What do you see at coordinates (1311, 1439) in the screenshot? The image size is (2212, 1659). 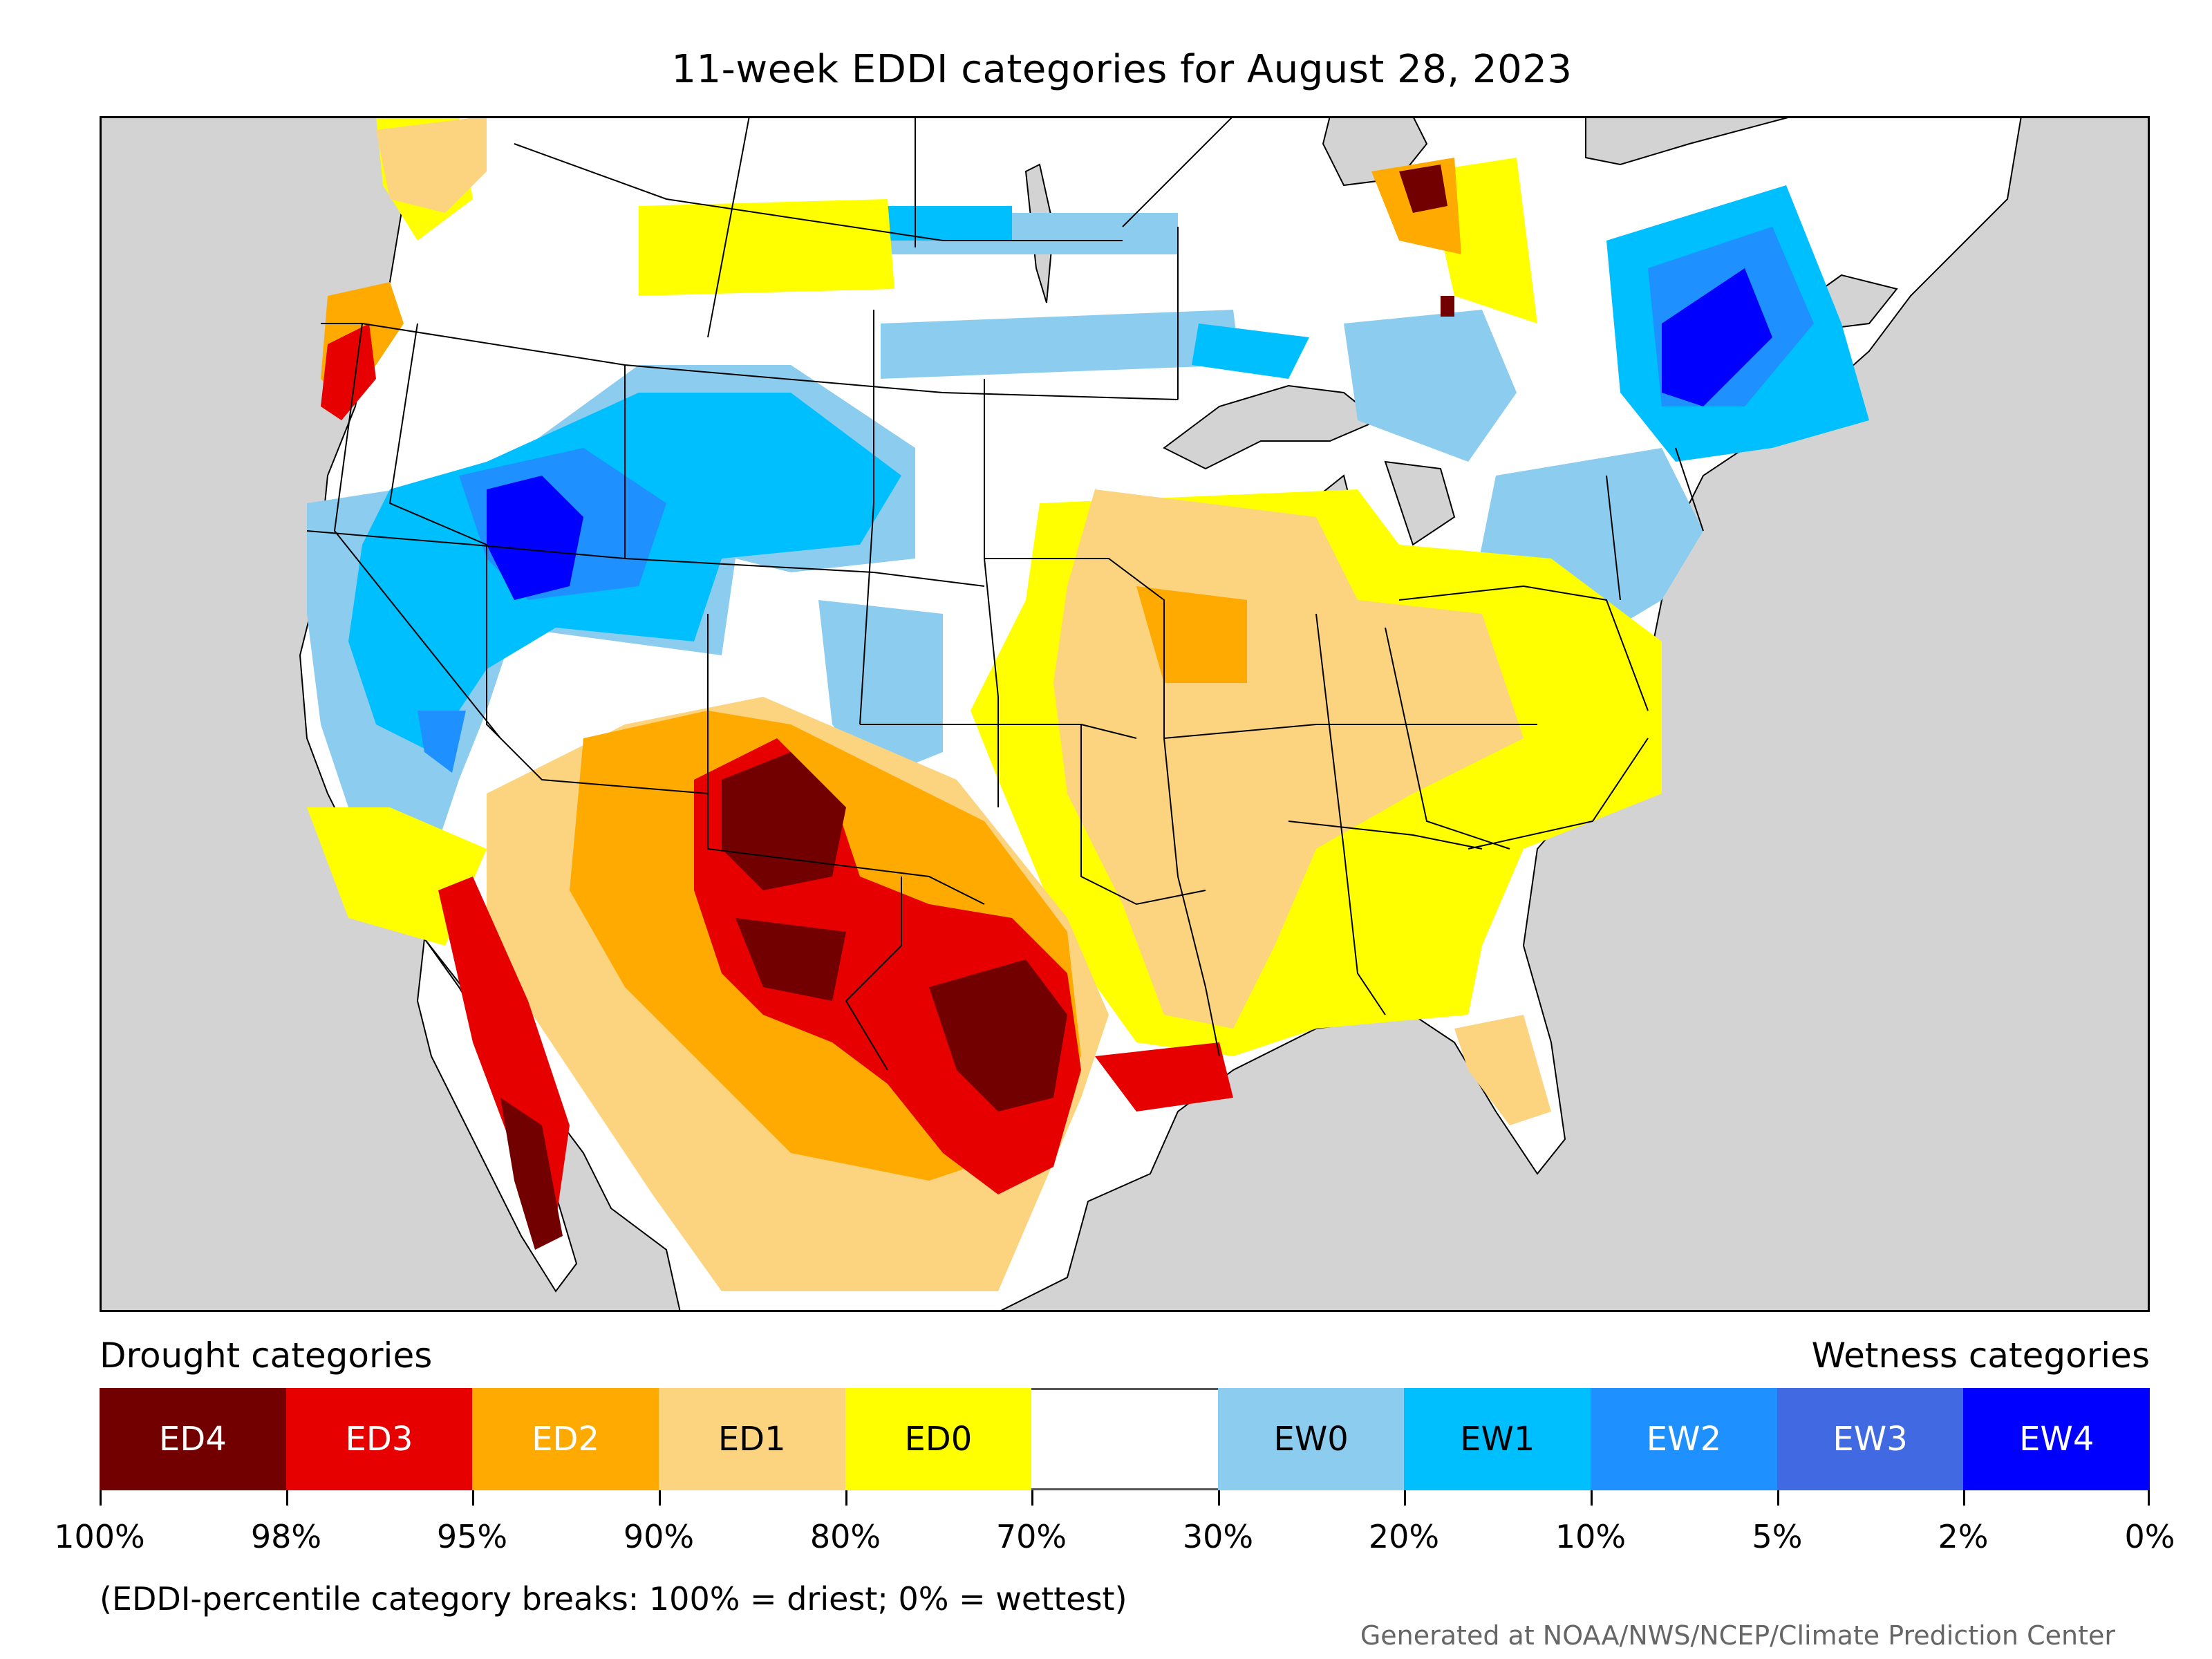 I see `legend-swatch-ew0: EW0` at bounding box center [1311, 1439].